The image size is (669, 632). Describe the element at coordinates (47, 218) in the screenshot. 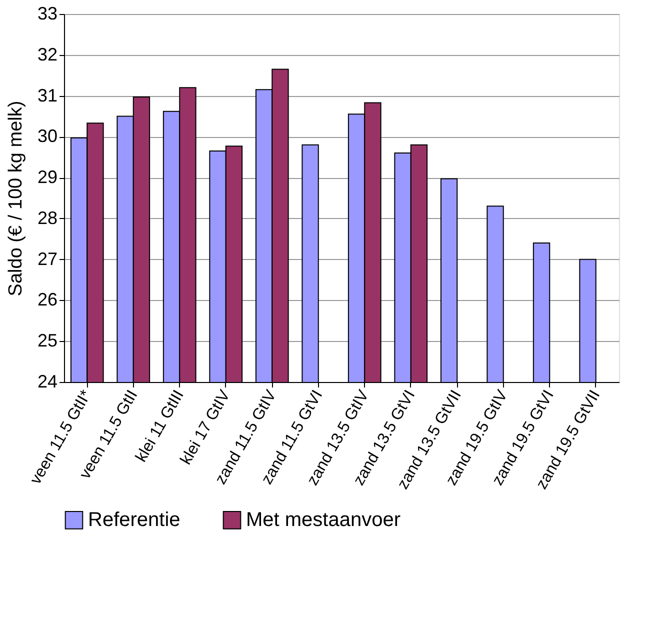

I see `y-tick-label: 28` at that location.